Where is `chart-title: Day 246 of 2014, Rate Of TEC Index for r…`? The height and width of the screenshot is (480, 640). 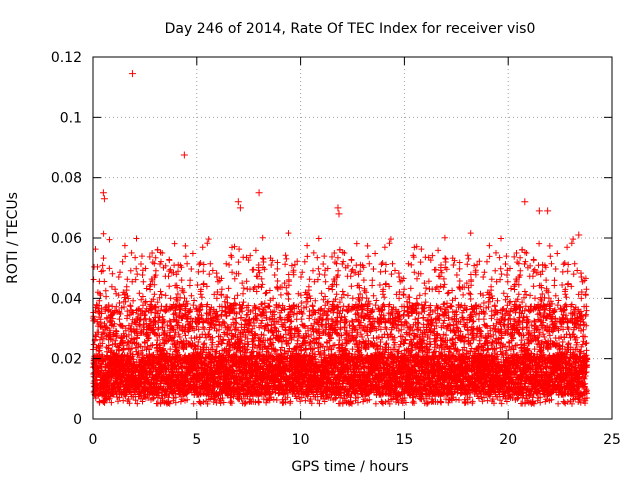 chart-title: Day 246 of 2014, Rate Of TEC Index for r… is located at coordinates (350, 29).